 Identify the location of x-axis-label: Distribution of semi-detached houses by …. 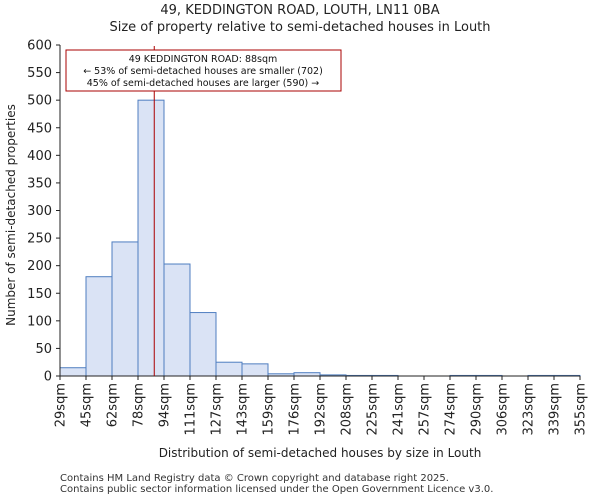
(320, 453).